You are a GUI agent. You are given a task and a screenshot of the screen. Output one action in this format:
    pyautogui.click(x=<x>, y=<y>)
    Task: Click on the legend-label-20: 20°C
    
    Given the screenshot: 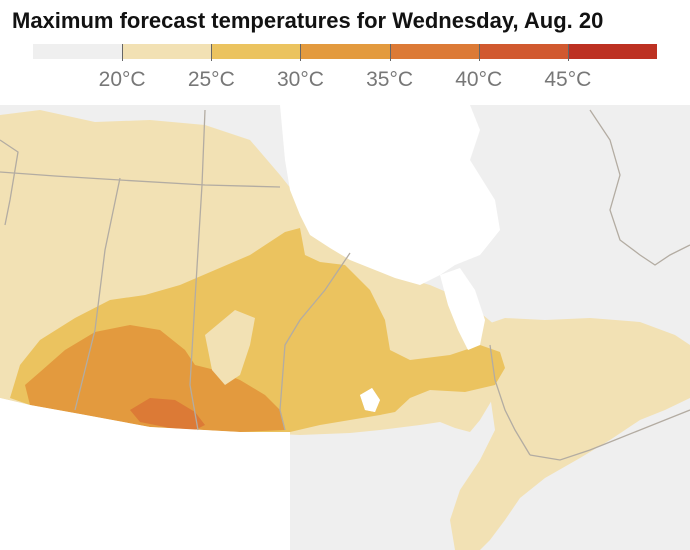 What is the action you would take?
    pyautogui.click(x=122, y=79)
    